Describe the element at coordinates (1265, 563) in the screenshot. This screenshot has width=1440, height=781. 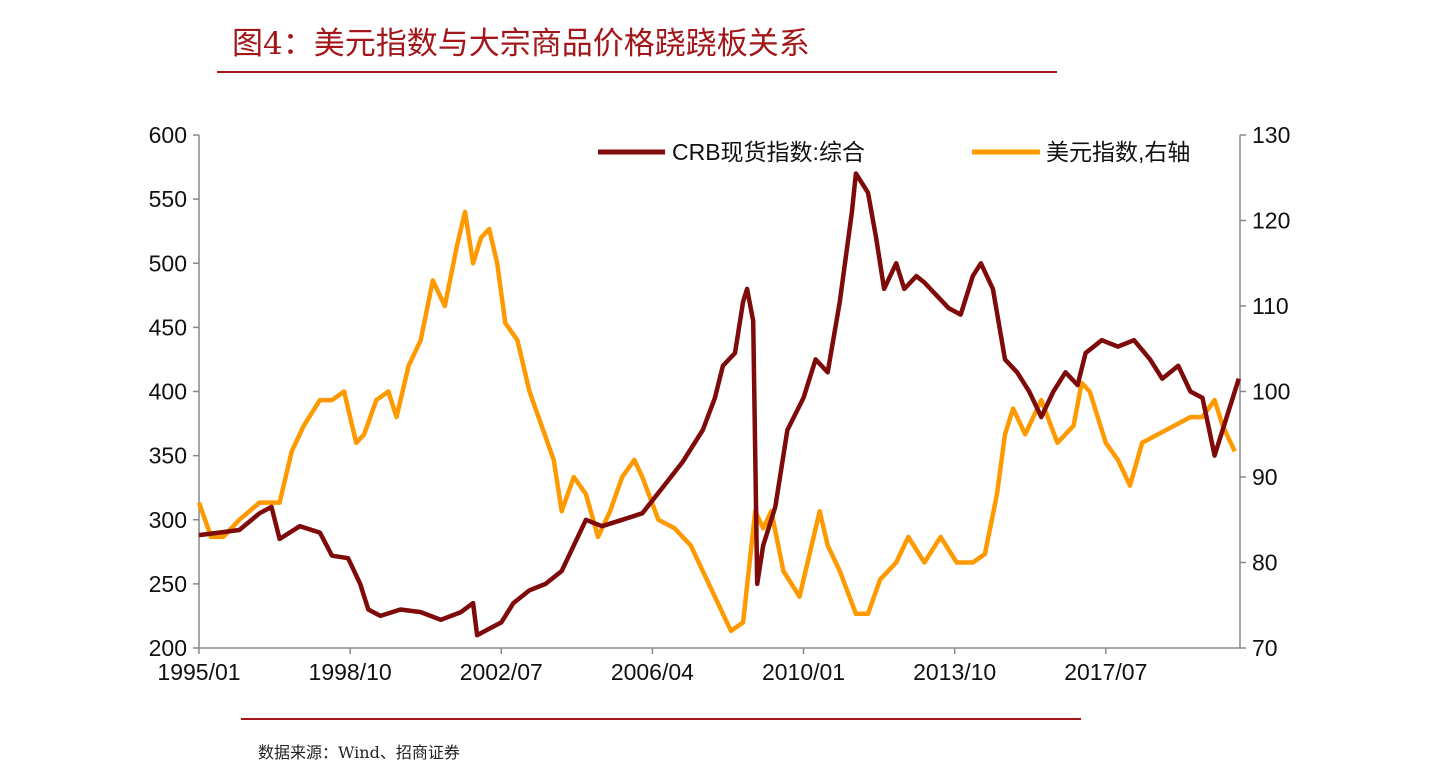
I see `right-tick-label: 80` at that location.